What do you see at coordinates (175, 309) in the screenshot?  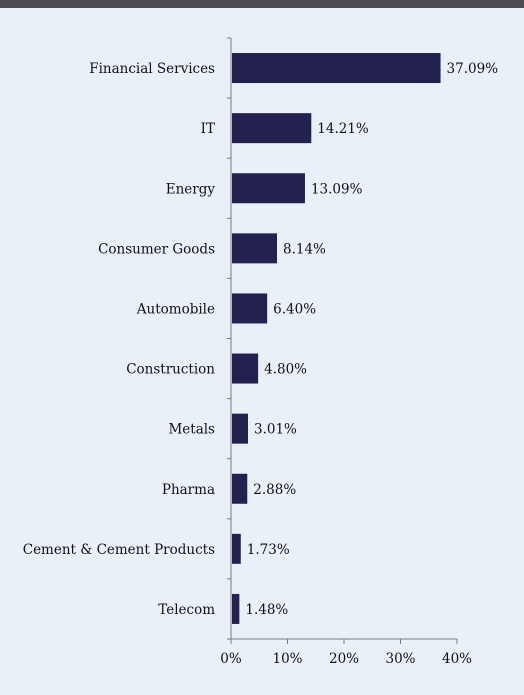 I see `category-label: Automobile` at bounding box center [175, 309].